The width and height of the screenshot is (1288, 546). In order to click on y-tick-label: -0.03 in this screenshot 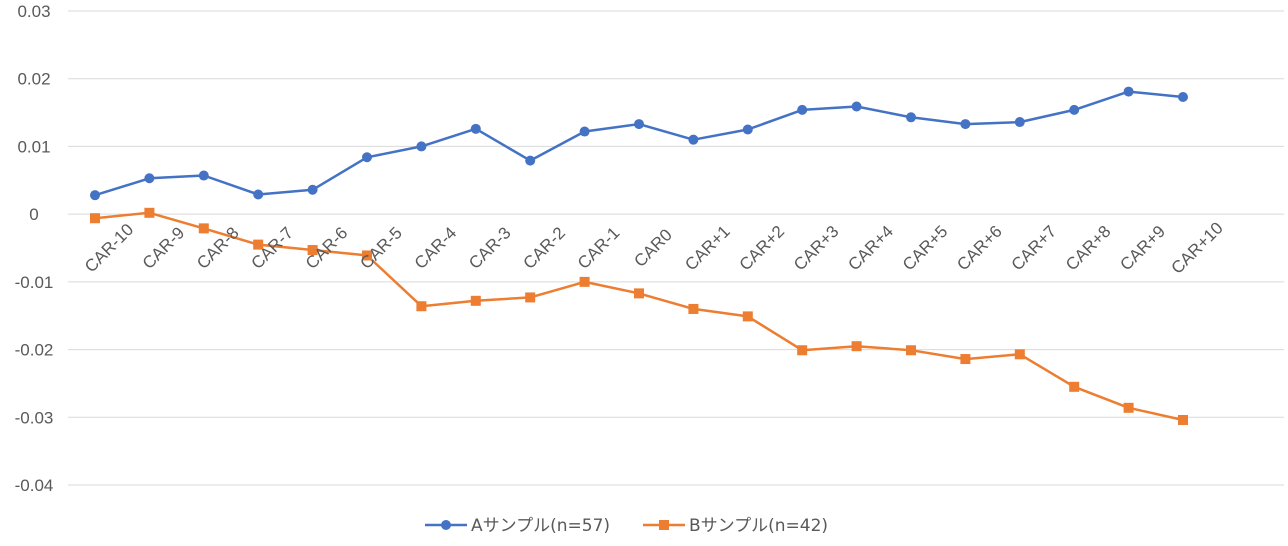, I will do `click(34, 417)`.